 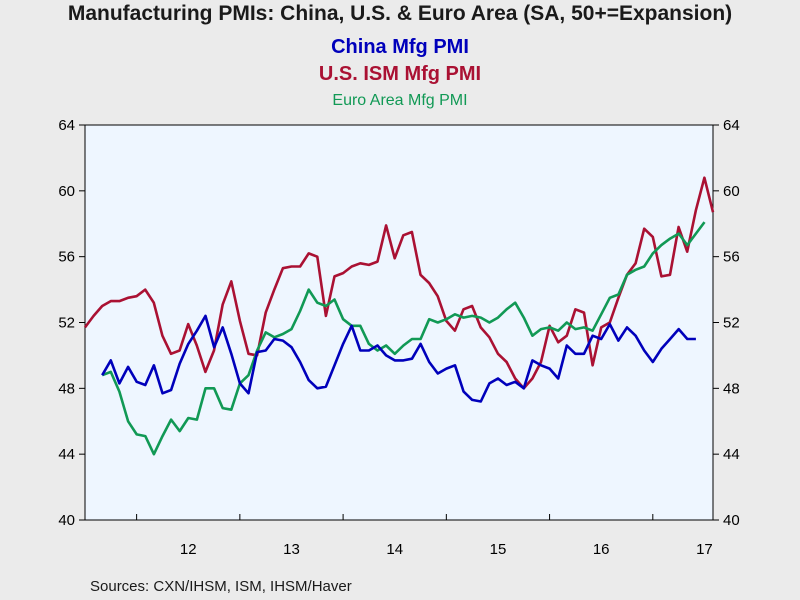 What do you see at coordinates (66, 454) in the screenshot?
I see `y-tick-label-left: 44` at bounding box center [66, 454].